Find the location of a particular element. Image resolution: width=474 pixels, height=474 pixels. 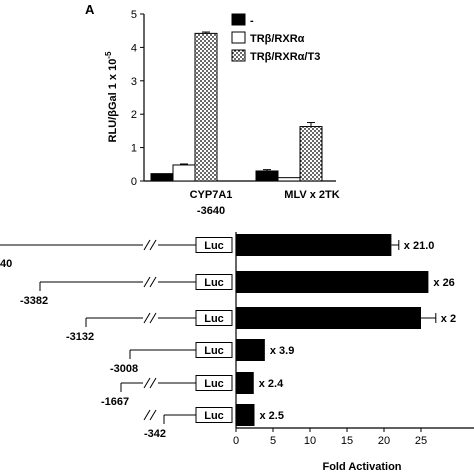

chart-a-legend-label: TRβ/RXRα/T3 is located at coordinates (285, 57).